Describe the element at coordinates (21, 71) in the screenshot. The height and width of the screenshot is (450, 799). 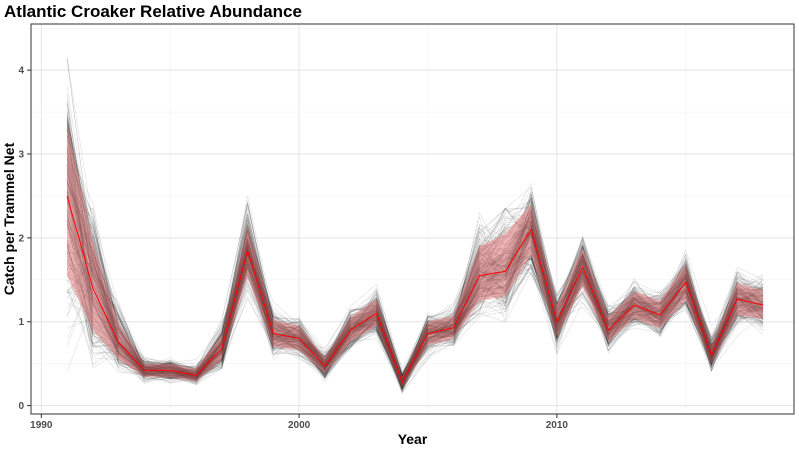
I see `y-tick-label: 4` at that location.